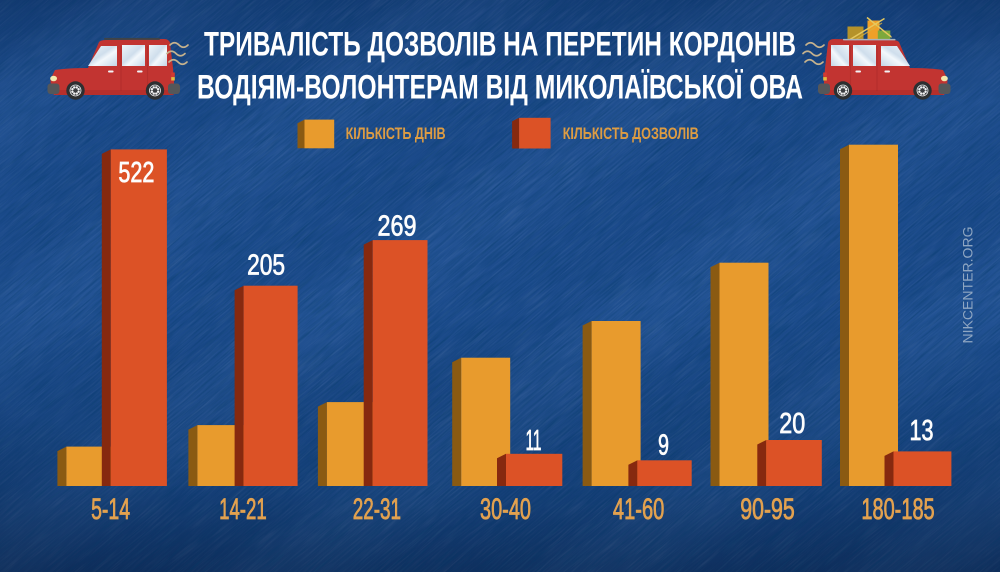 This screenshot has height=572, width=1000. What do you see at coordinates (897, 509) in the screenshot?
I see `svg-text: 180-185` at bounding box center [897, 509].